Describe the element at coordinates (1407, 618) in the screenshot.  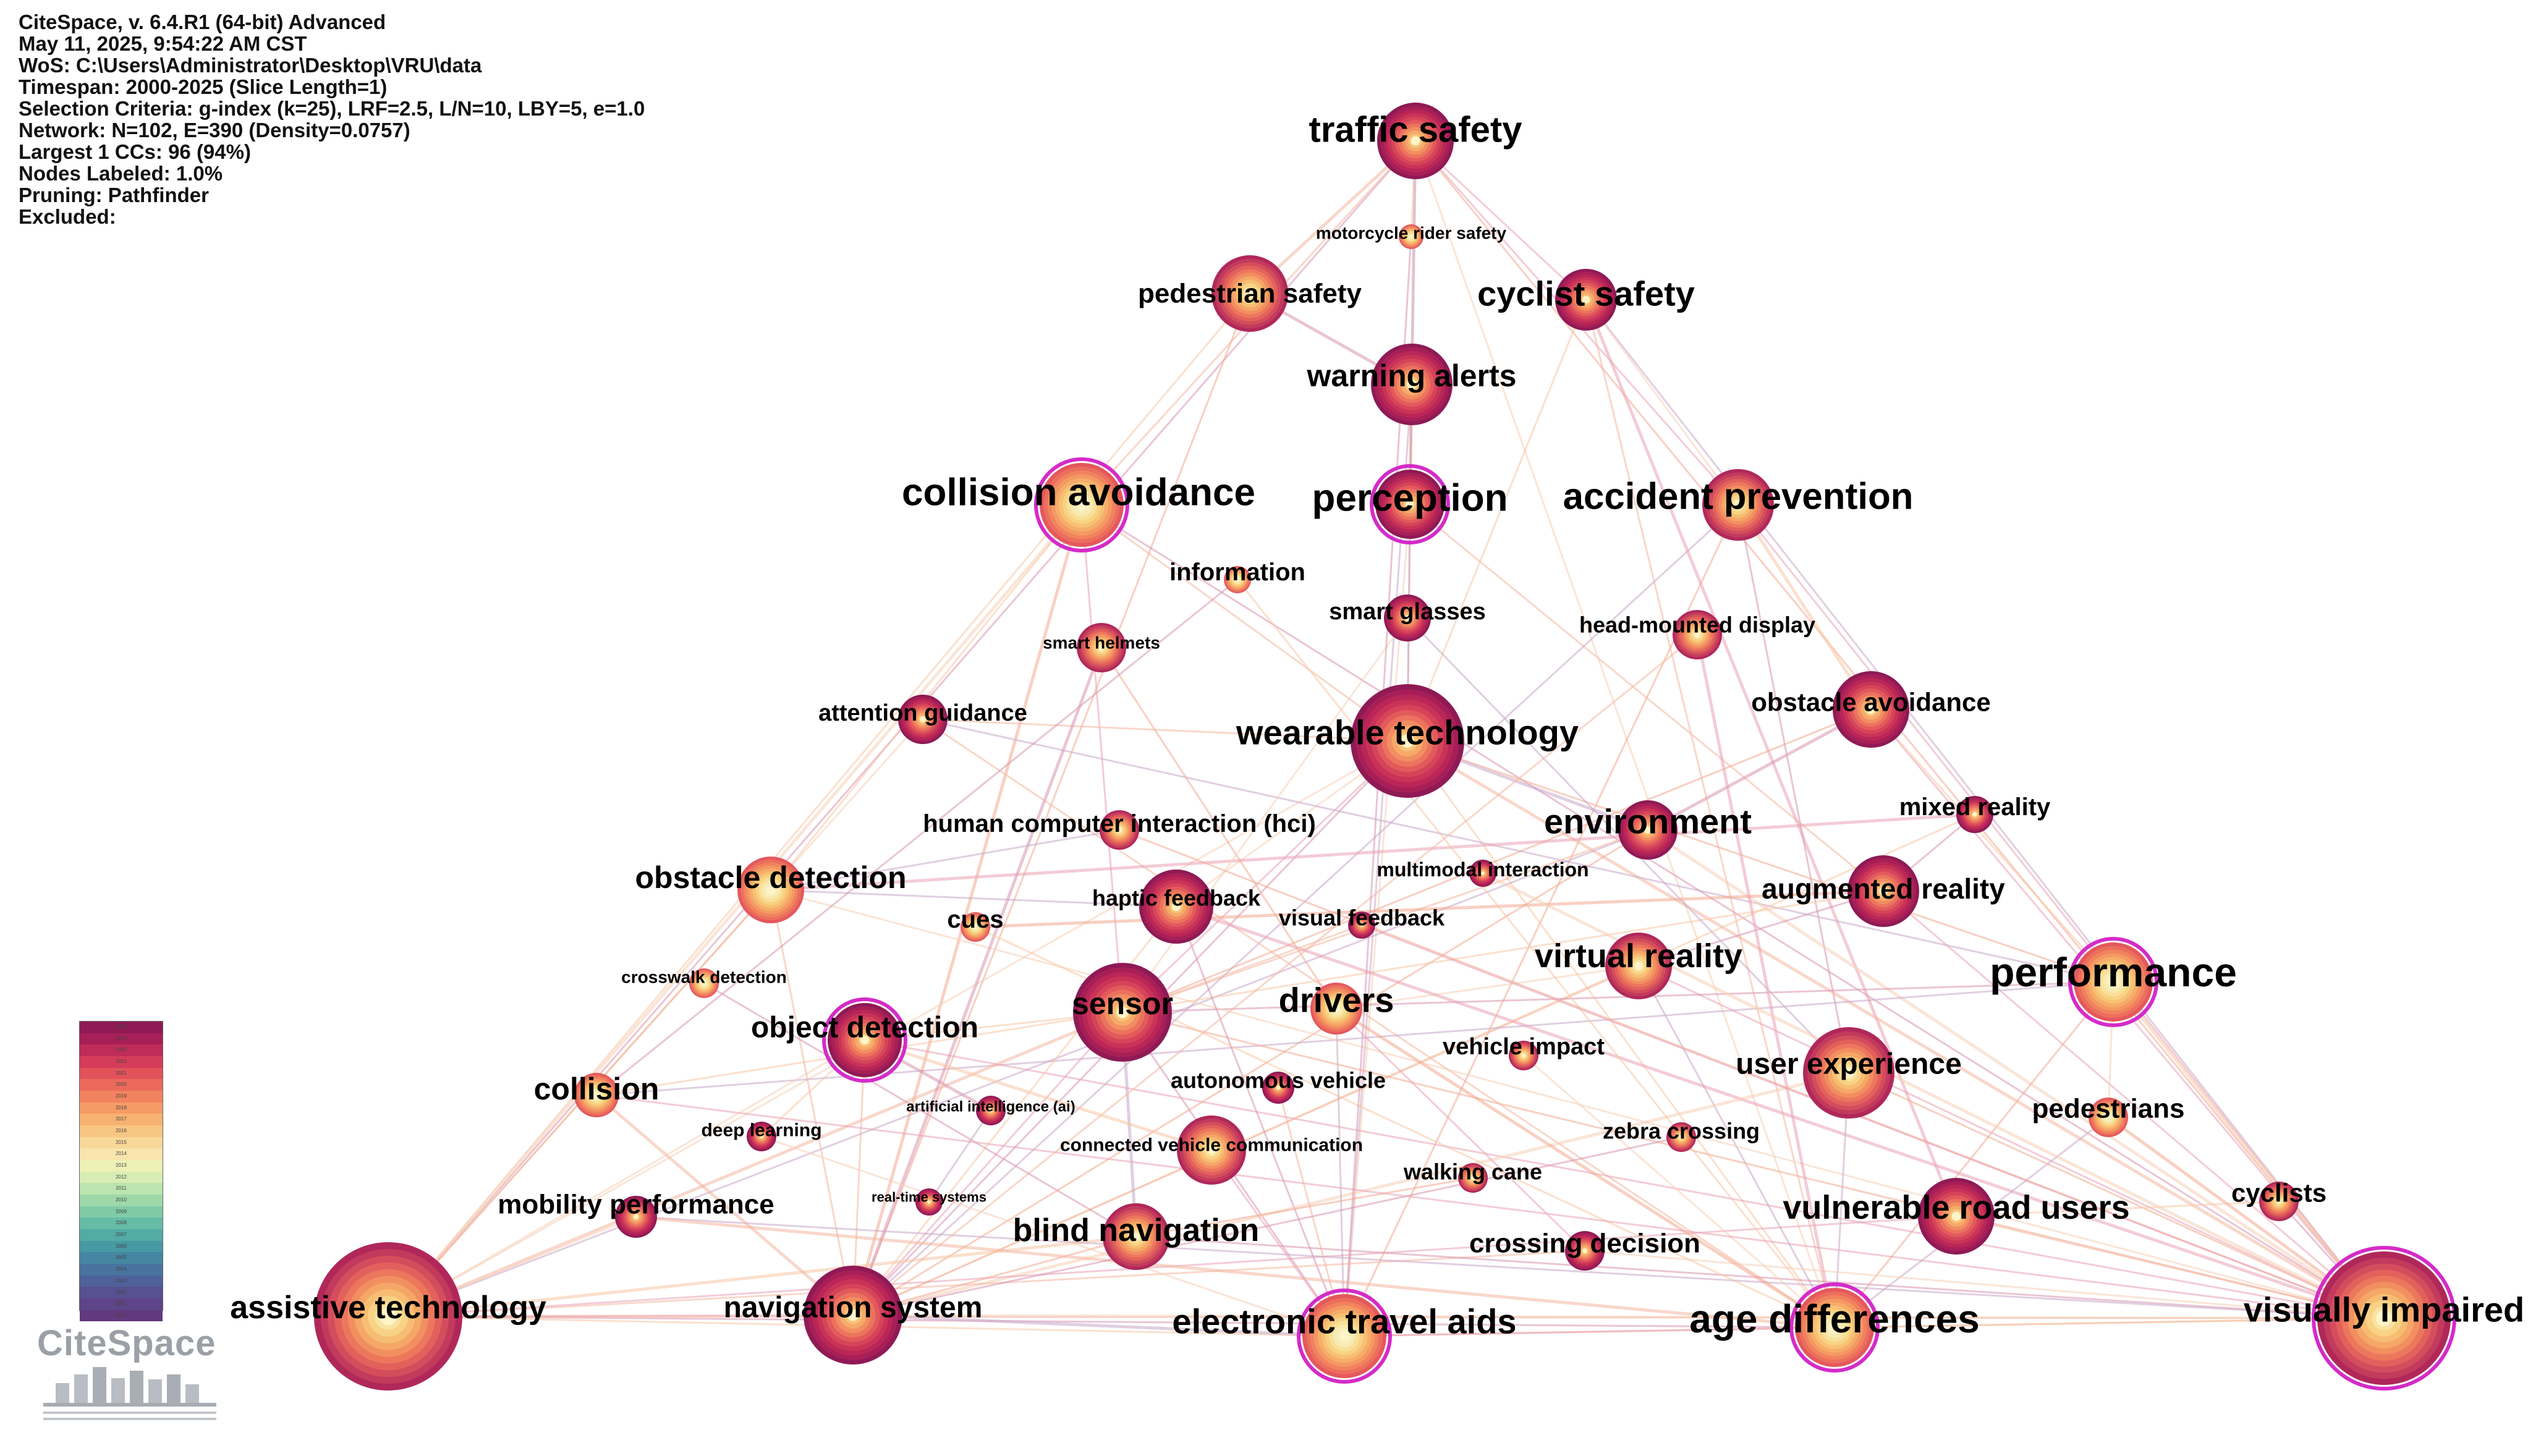
I see `keyword-node-smart-glasses` at that location.